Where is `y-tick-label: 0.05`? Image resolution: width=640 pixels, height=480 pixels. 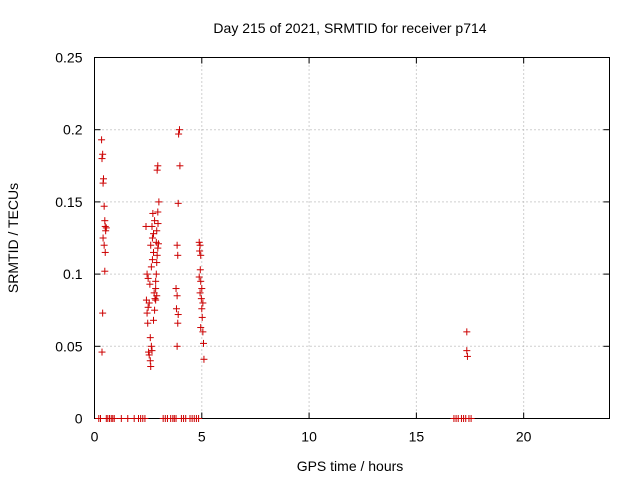
y-tick-label: 0.05 is located at coordinates (68, 346).